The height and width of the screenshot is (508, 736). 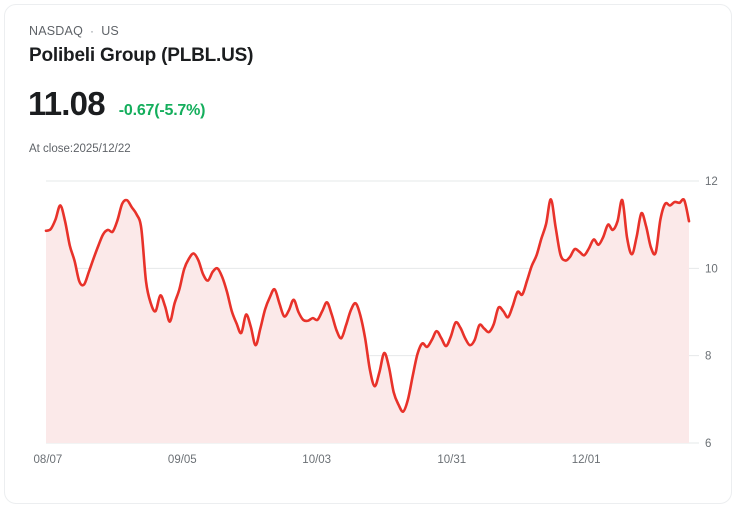 I want to click on exchange-name: NASDAQ, so click(x=56, y=31).